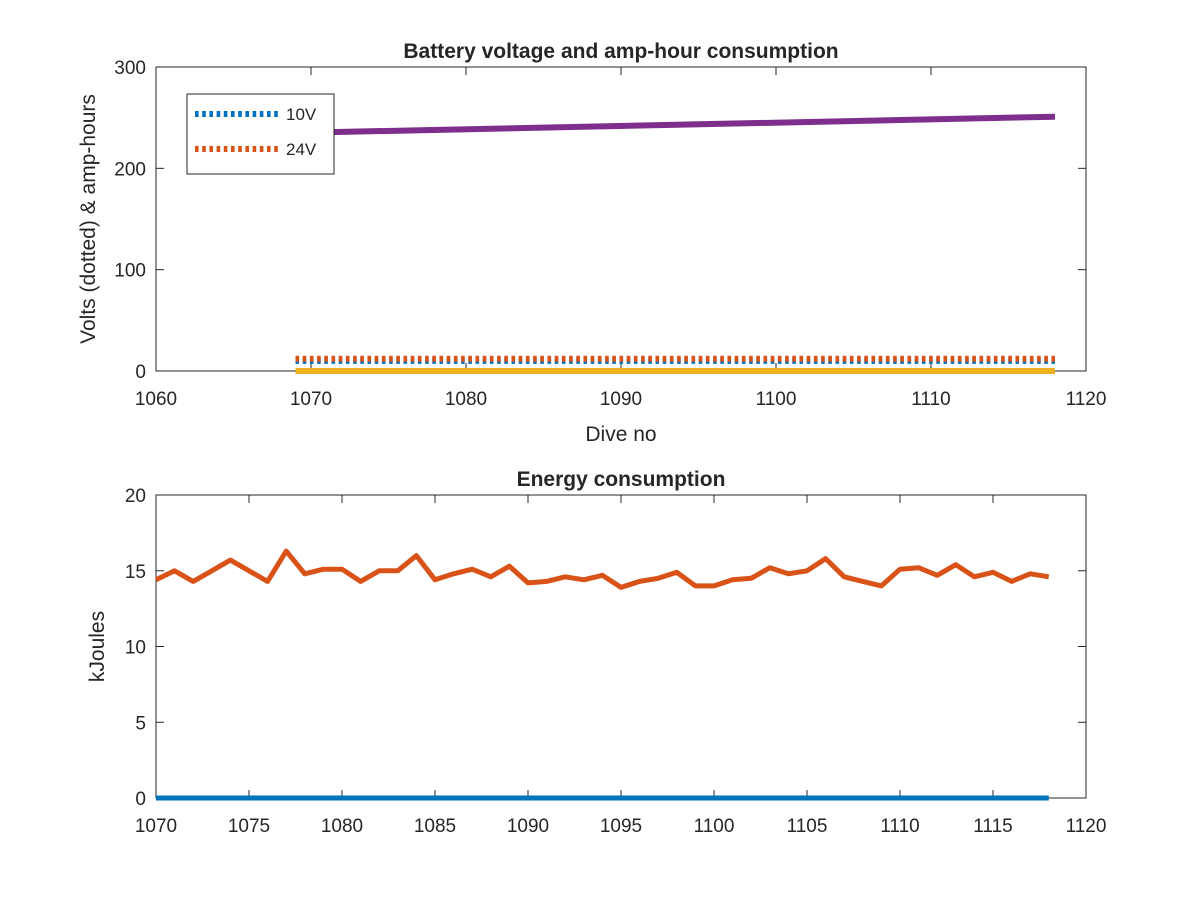 The height and width of the screenshot is (900, 1200). Describe the element at coordinates (135, 648) in the screenshot. I see `y-tick-label: 10` at that location.